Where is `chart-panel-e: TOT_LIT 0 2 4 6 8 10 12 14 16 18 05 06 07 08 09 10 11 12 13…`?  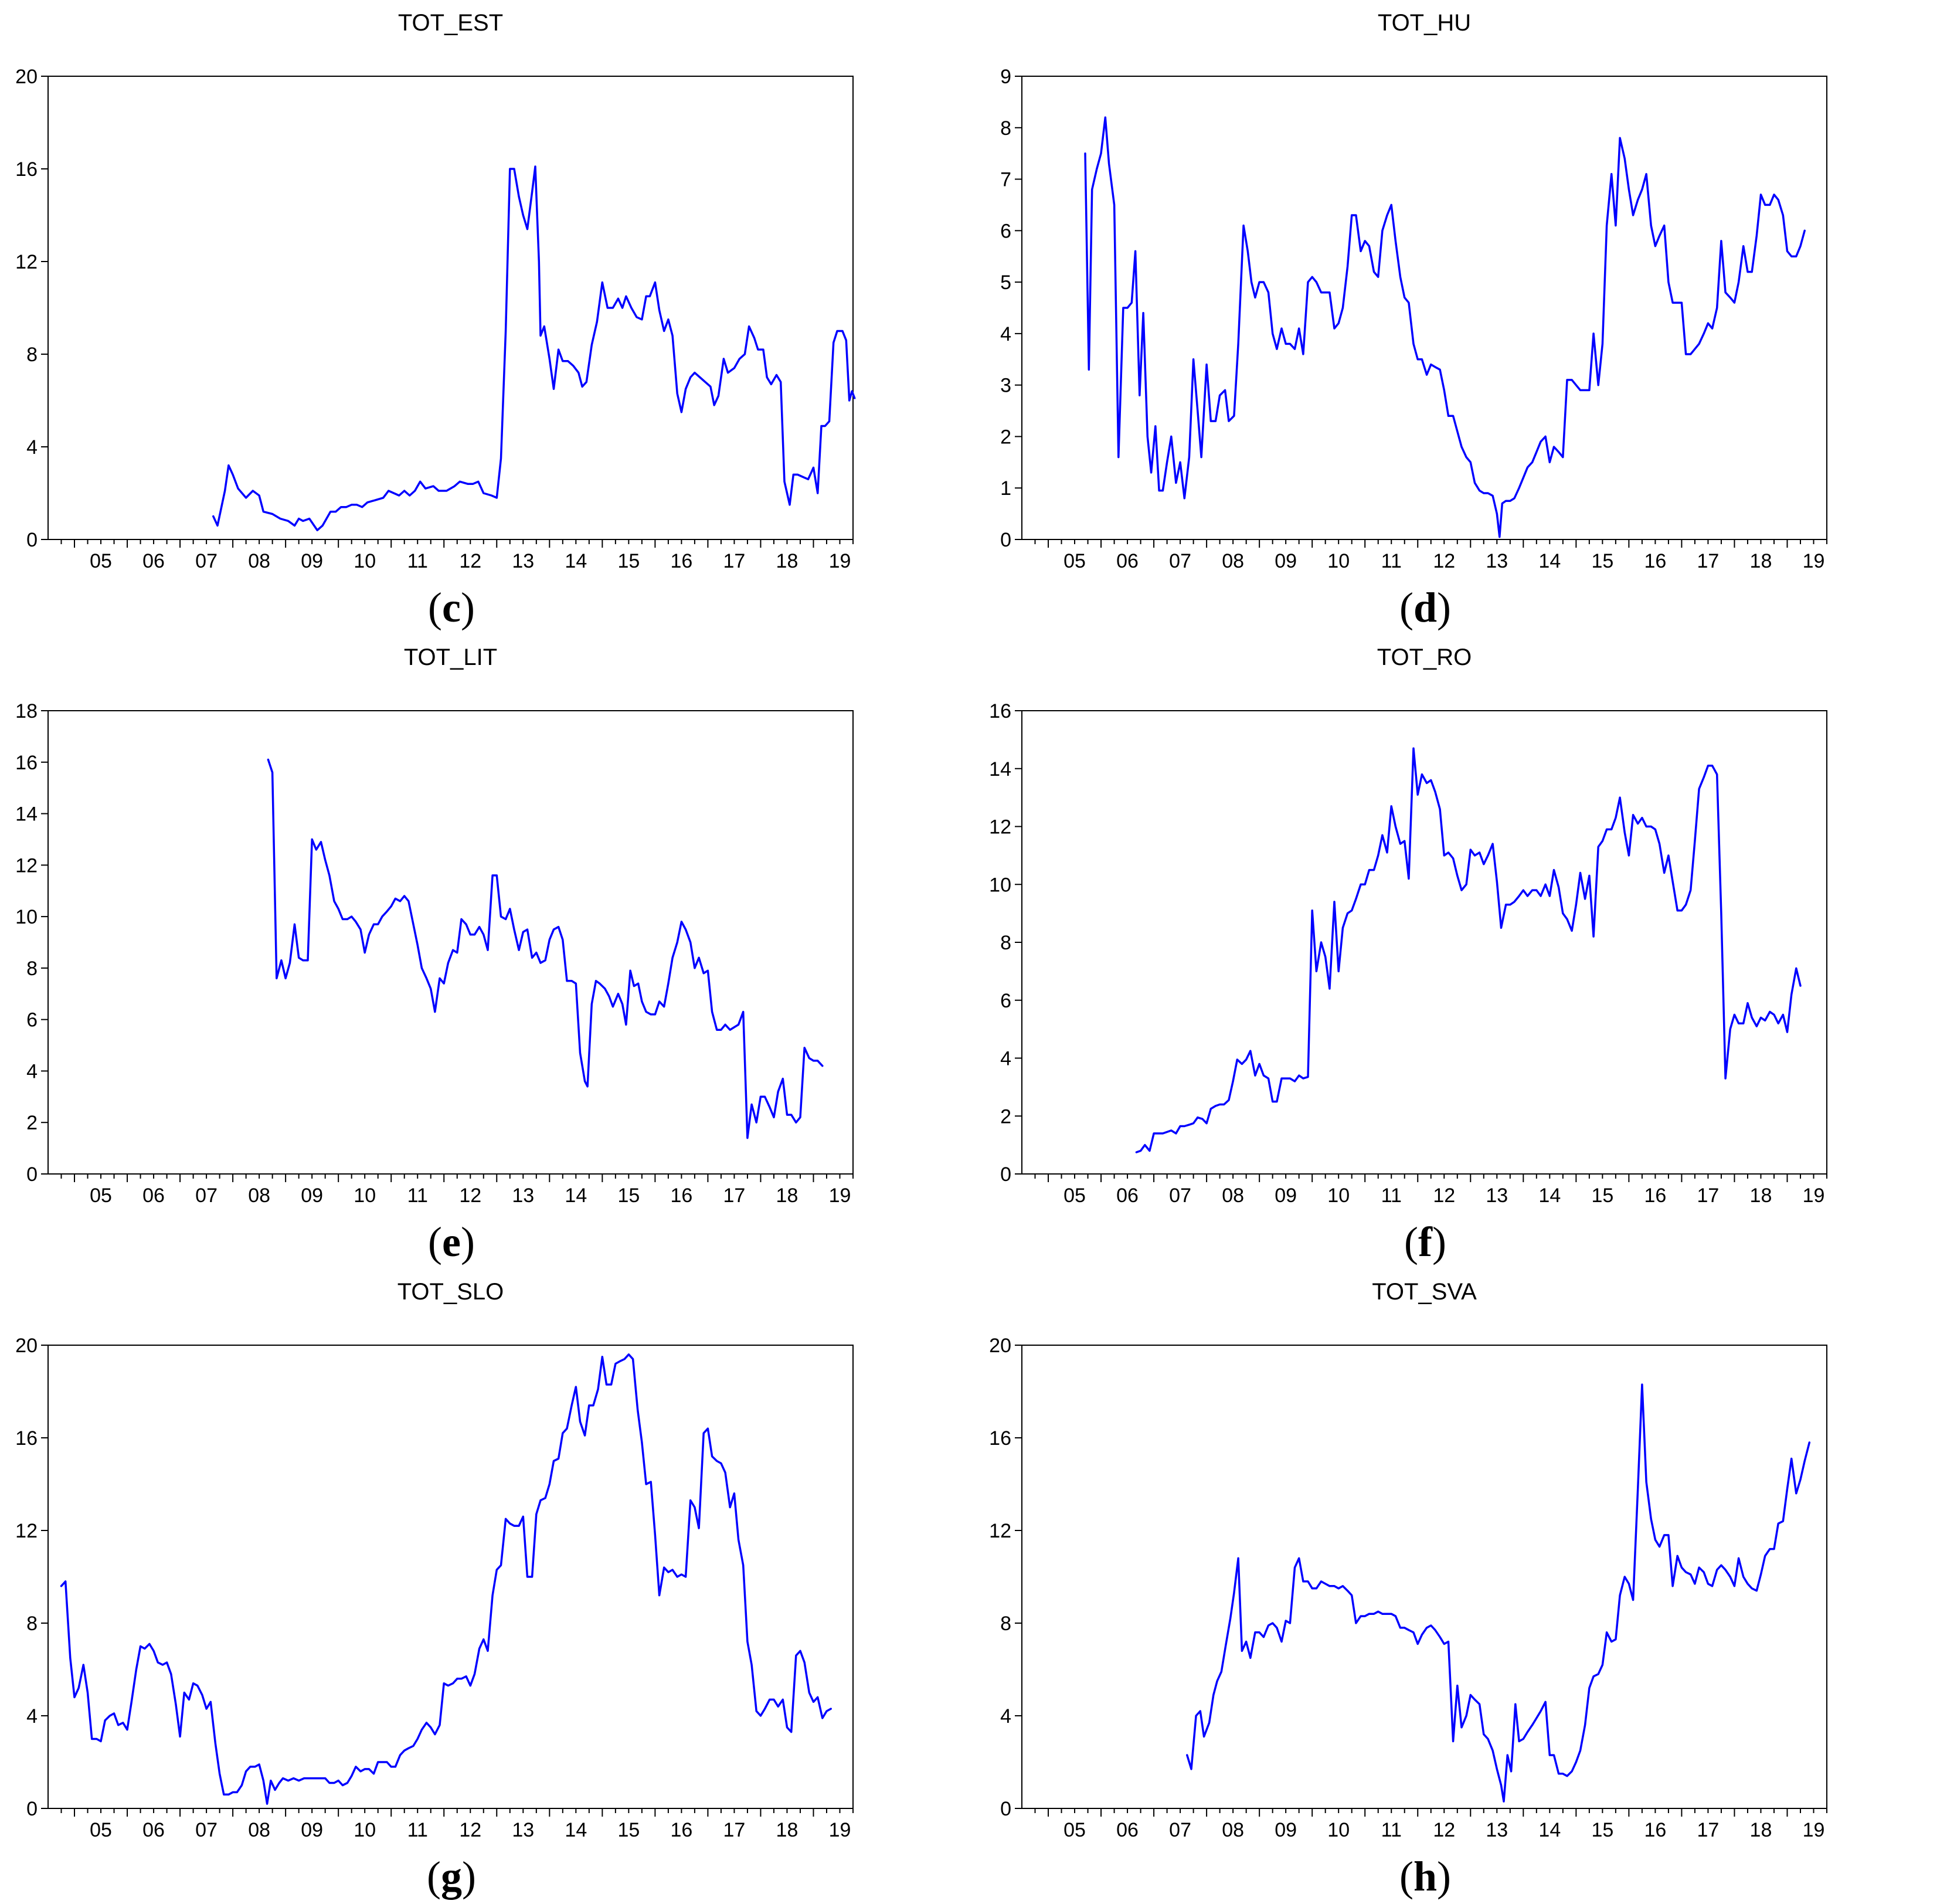
chart-panel-e: TOT_LIT 0 2 4 6 8 10 12 14 16 18 05 06 07 08 09 10 11 12 13… is located at coordinates (434, 954).